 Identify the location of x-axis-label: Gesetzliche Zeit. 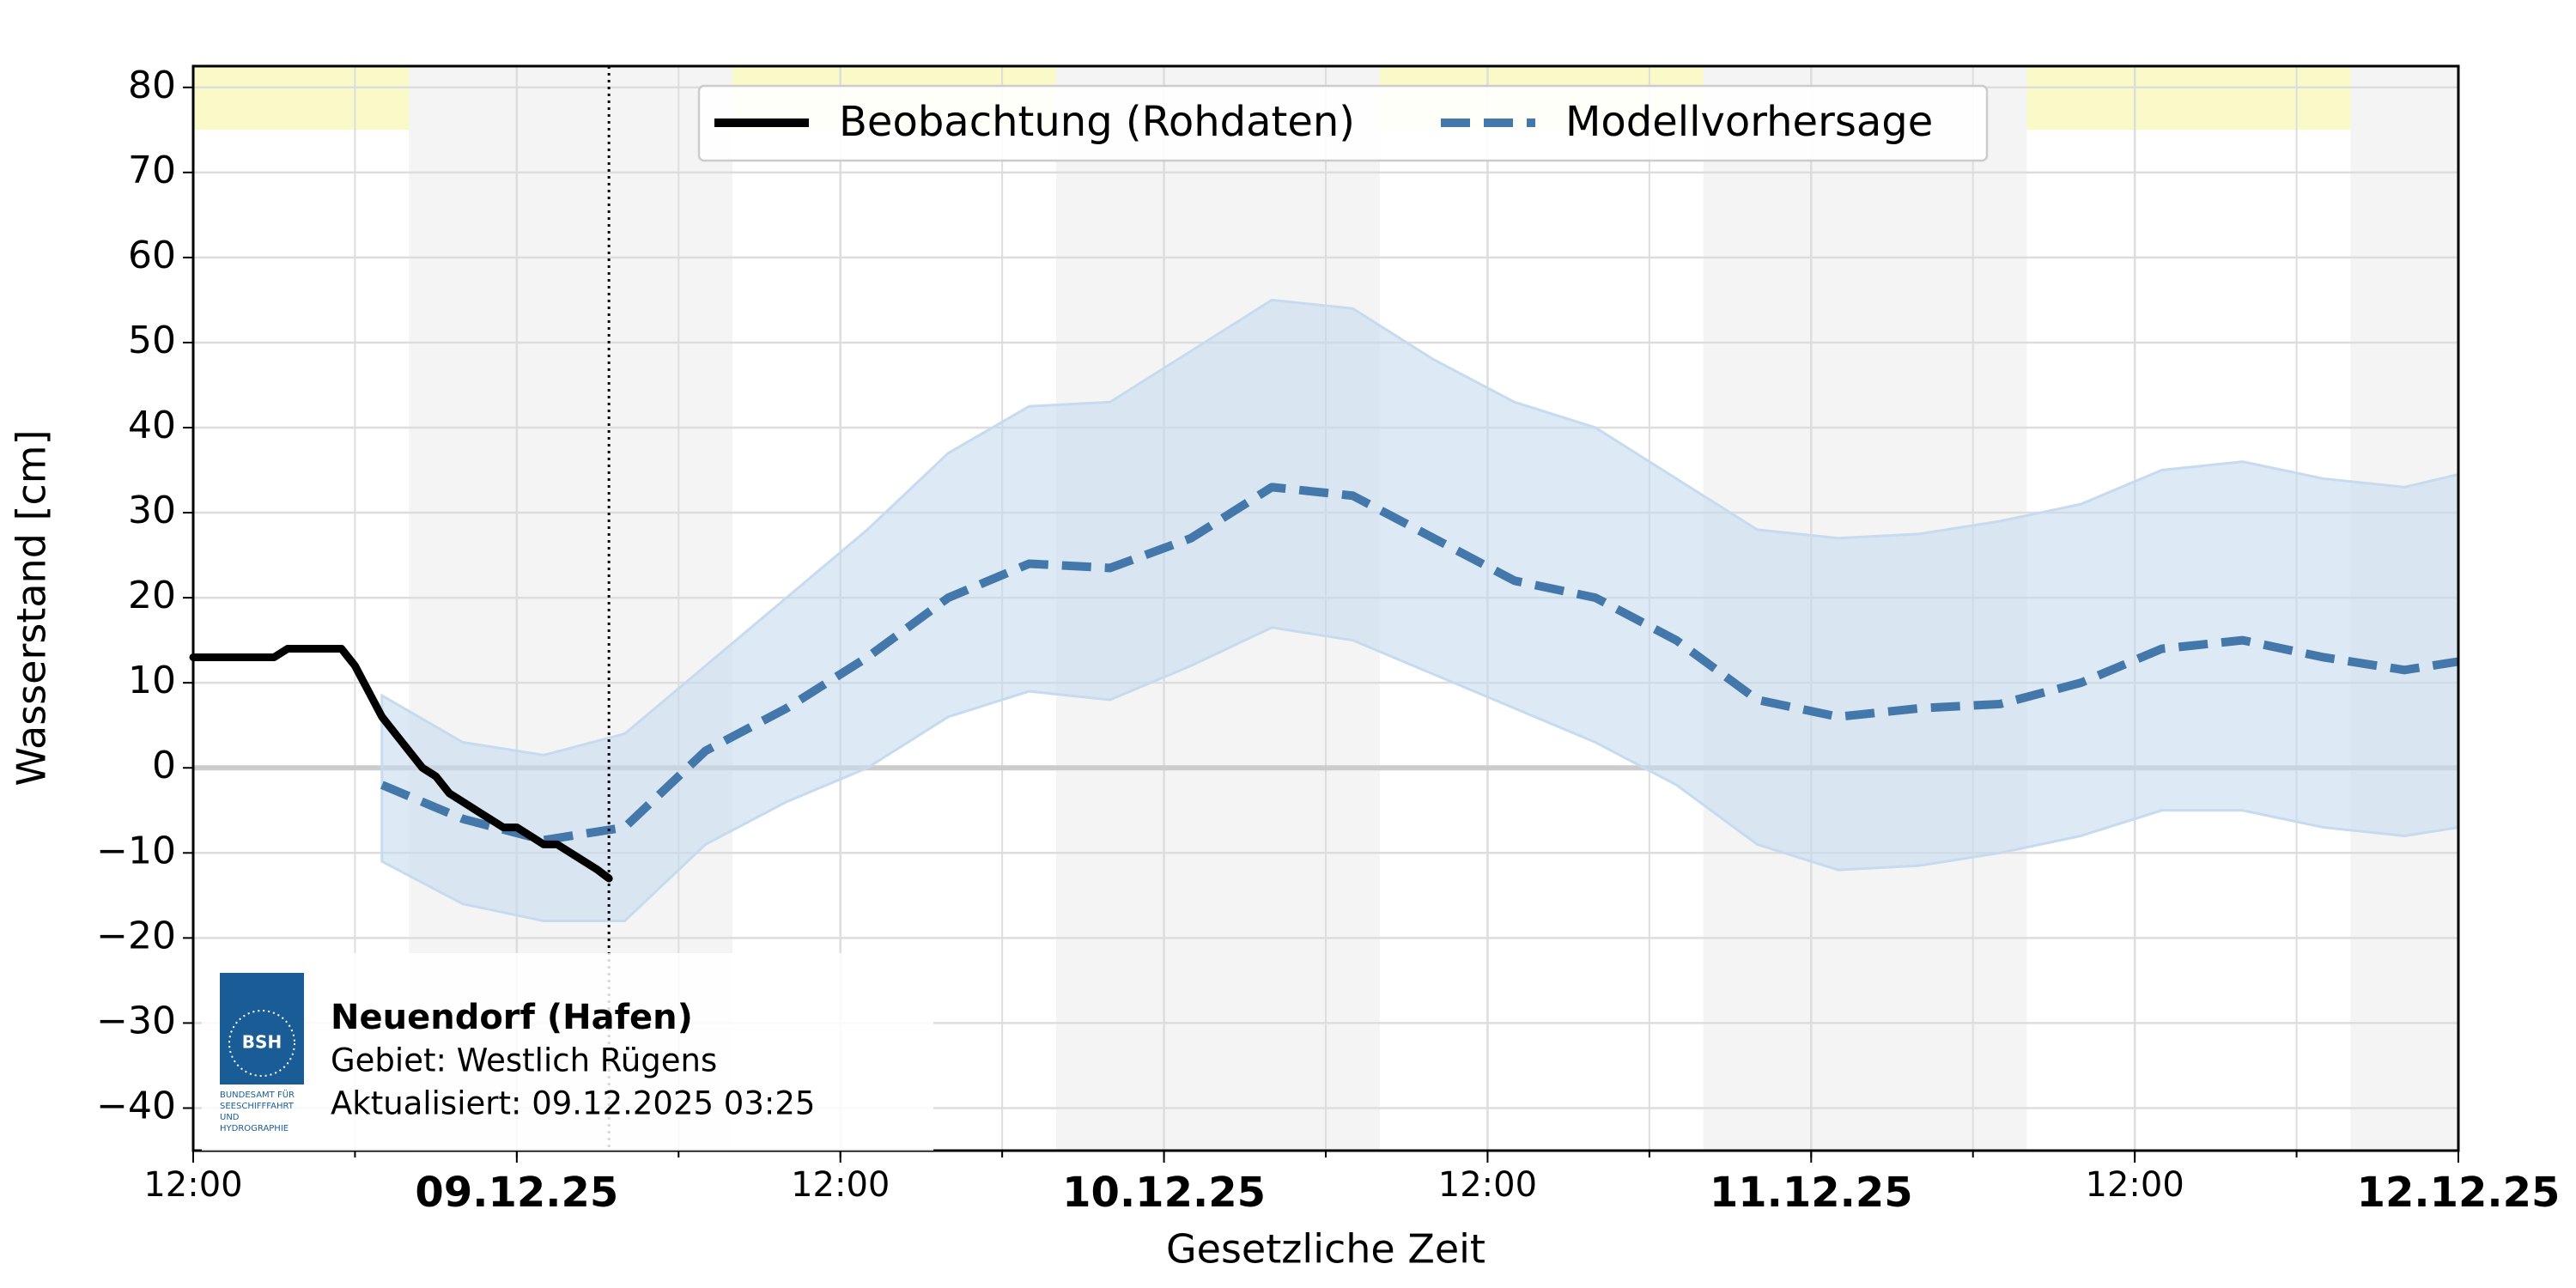
(1325, 1250).